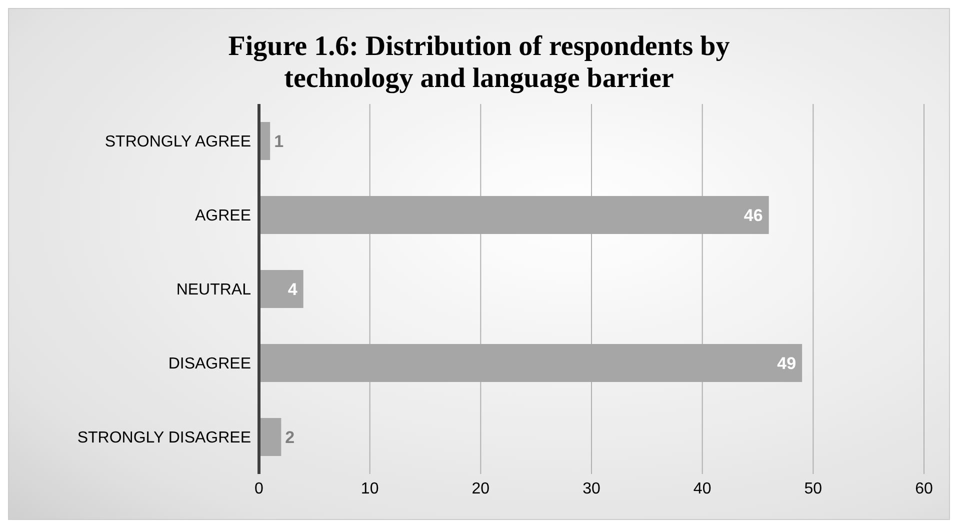 Image resolution: width=958 pixels, height=525 pixels. Describe the element at coordinates (813, 489) in the screenshot. I see `x-tick-label: 50` at that location.